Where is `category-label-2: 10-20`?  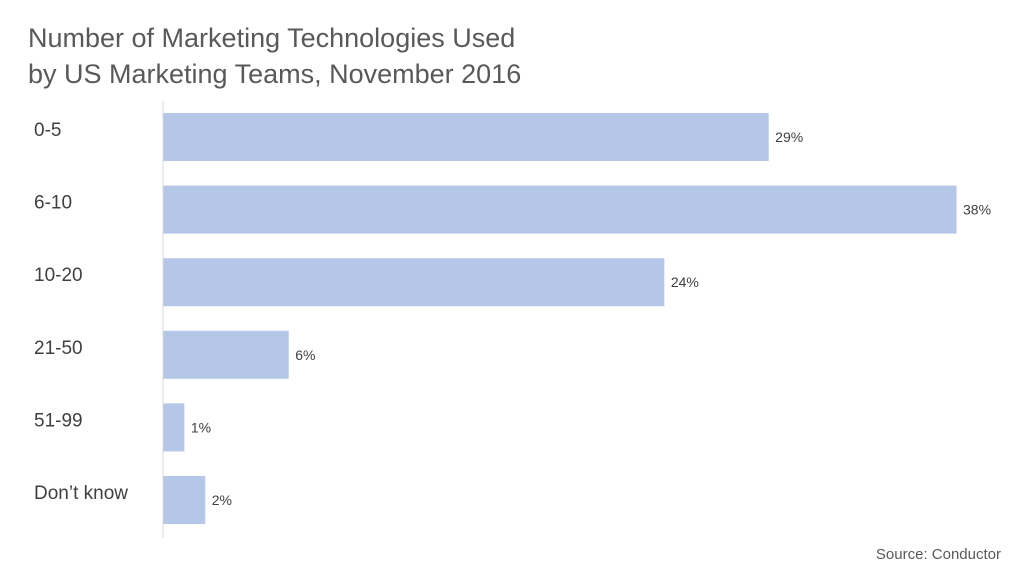 category-label-2: 10-20 is located at coordinates (58, 275).